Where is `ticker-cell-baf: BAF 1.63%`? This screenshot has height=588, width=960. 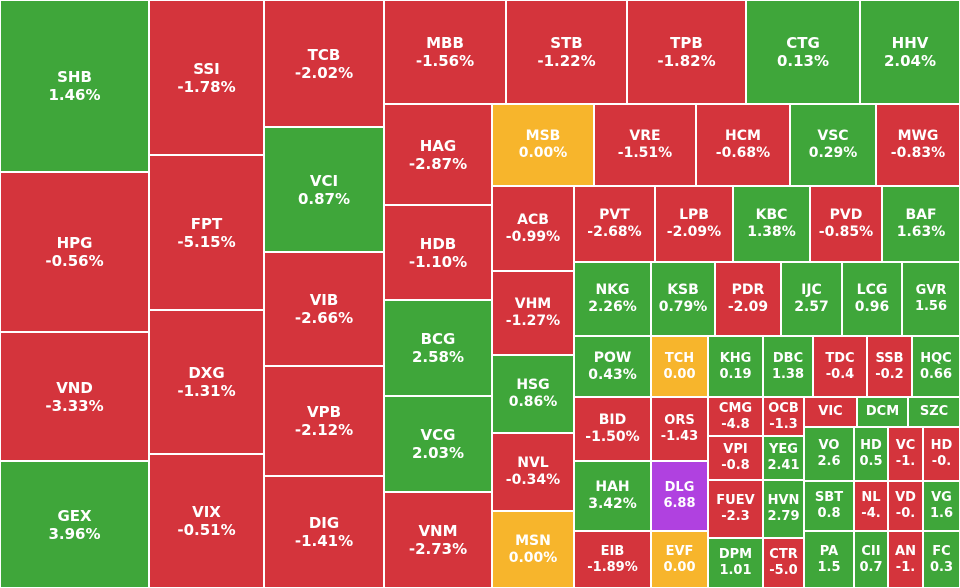 ticker-cell-baf: BAF 1.63% is located at coordinates (921, 224).